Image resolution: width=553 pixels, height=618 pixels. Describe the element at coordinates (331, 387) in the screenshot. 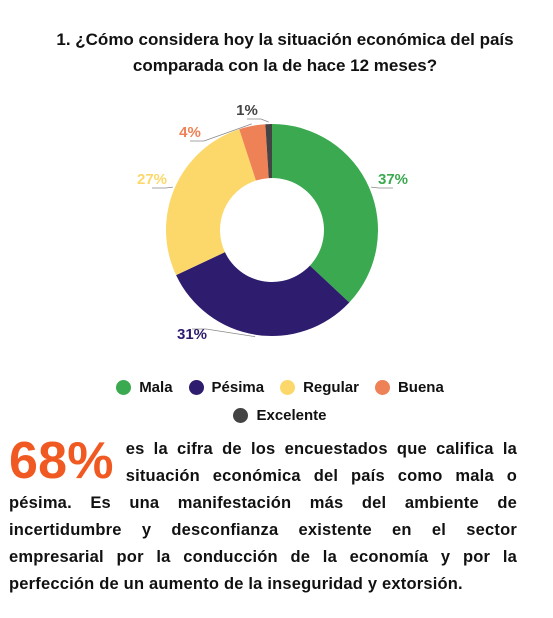

I see `legend-label: Regular` at that location.